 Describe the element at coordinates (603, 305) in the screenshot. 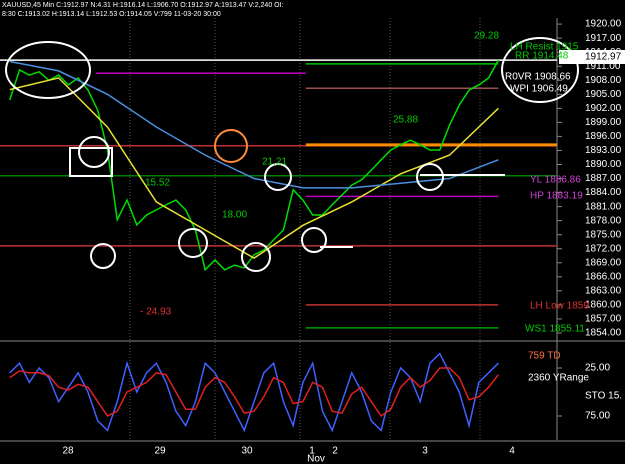

I see `y-tick-label: 1860.00` at that location.